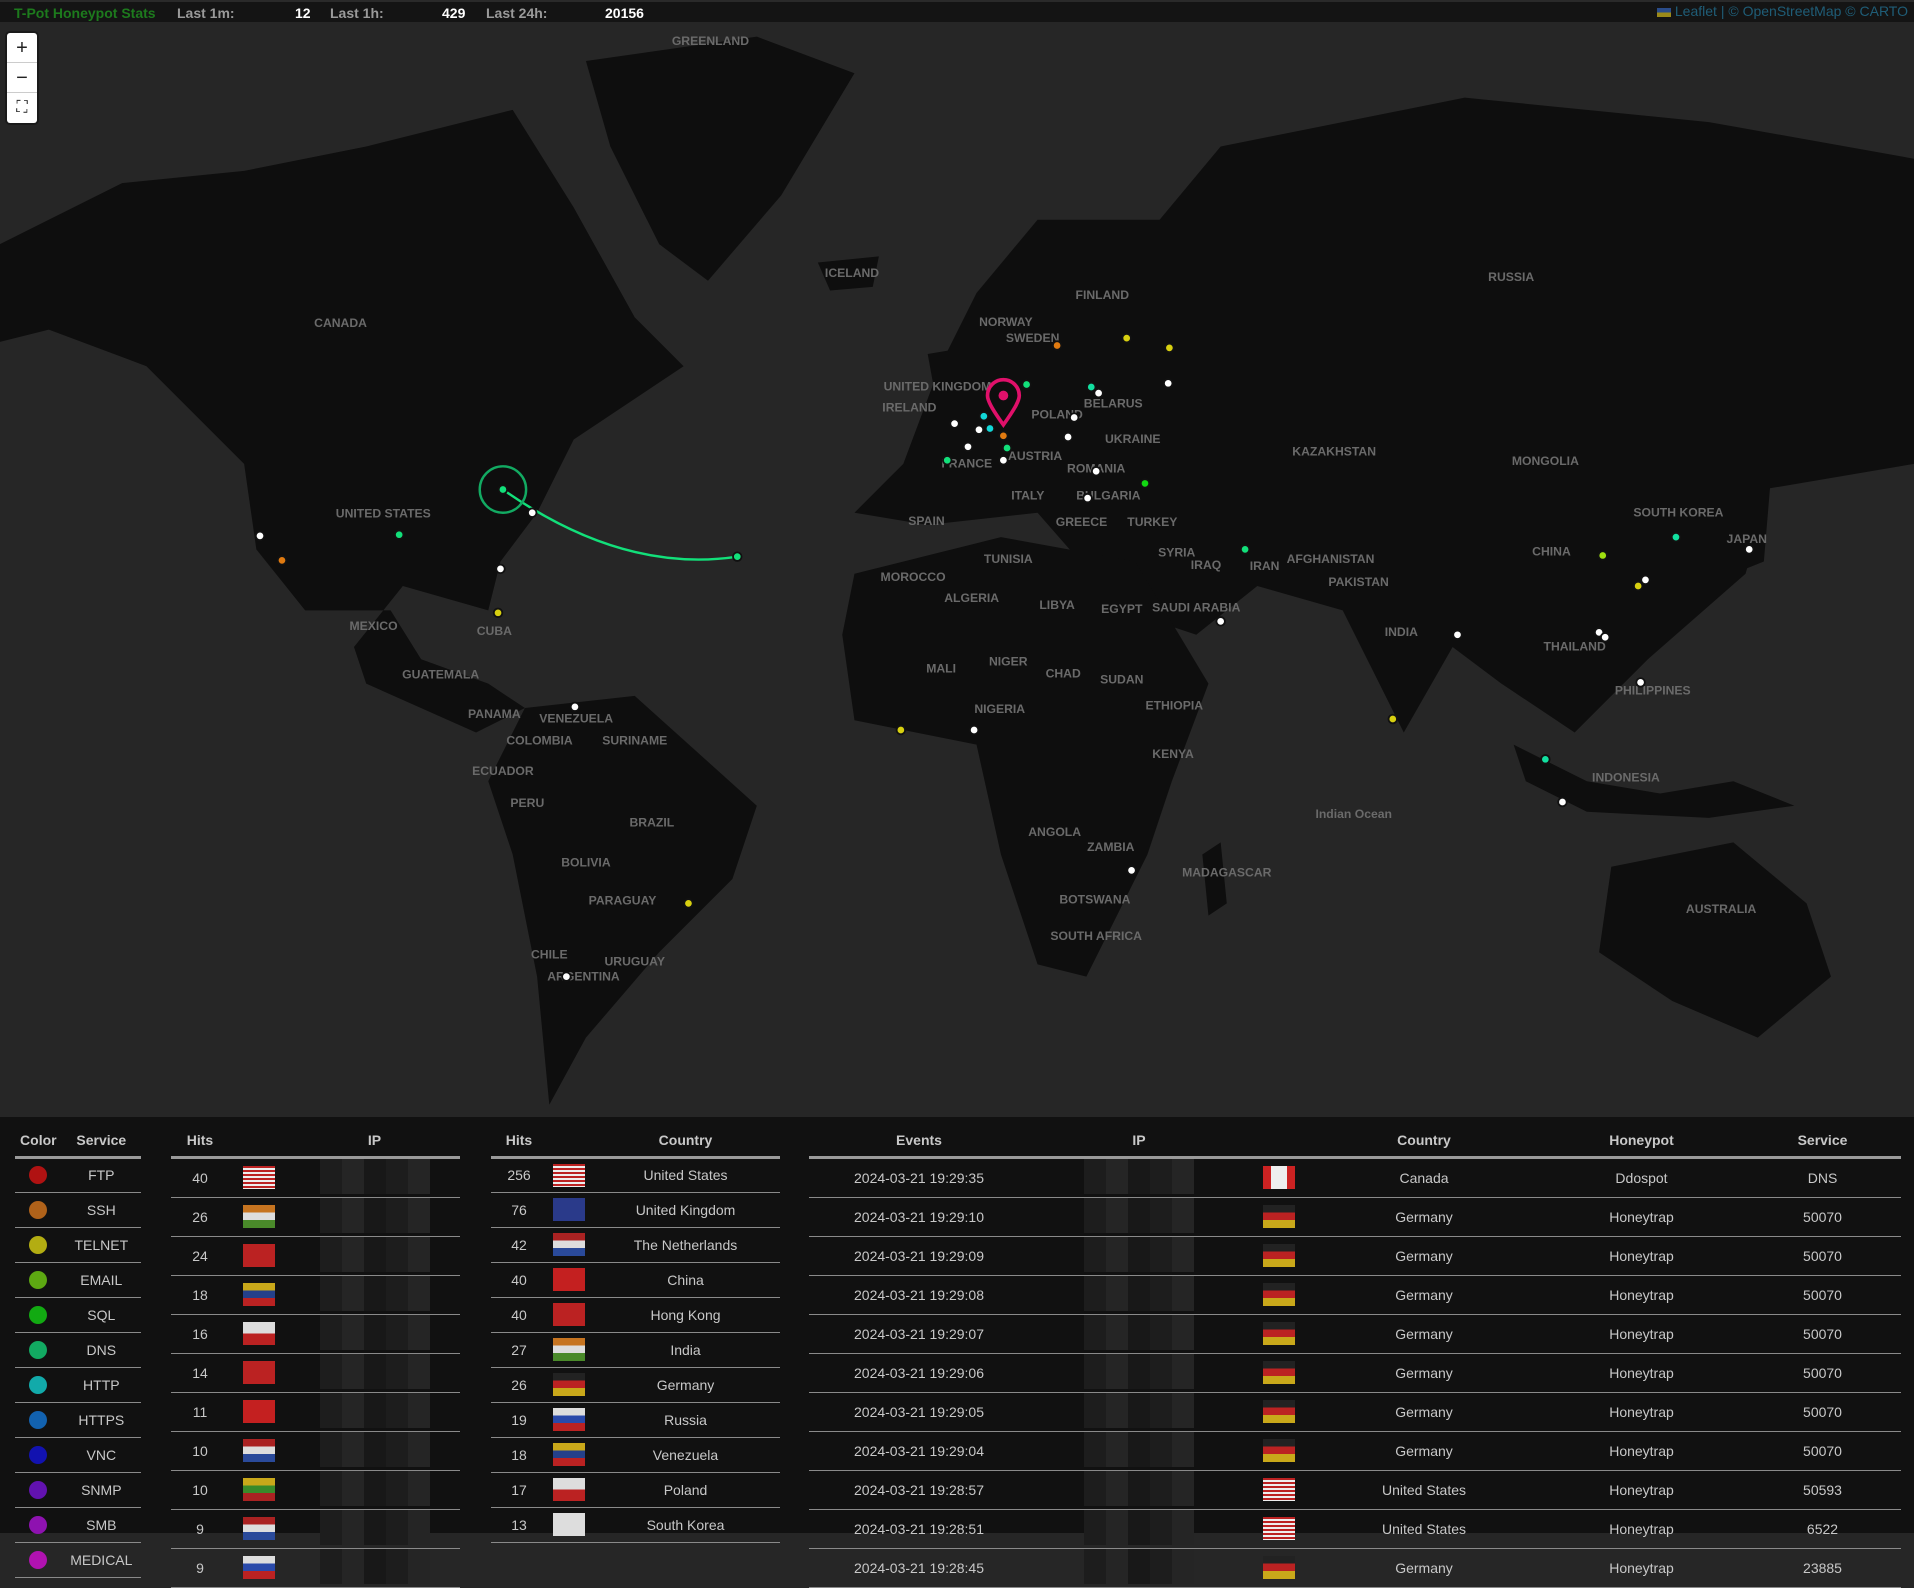 Image resolution: width=1914 pixels, height=1588 pixels. I want to click on zoom-out-button: −, so click(22, 78).